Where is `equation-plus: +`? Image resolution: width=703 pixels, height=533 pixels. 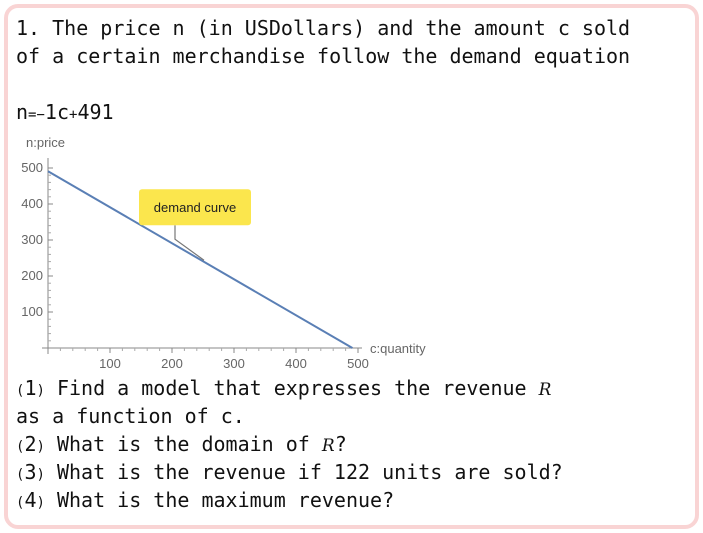
equation-plus: + is located at coordinates (73, 115).